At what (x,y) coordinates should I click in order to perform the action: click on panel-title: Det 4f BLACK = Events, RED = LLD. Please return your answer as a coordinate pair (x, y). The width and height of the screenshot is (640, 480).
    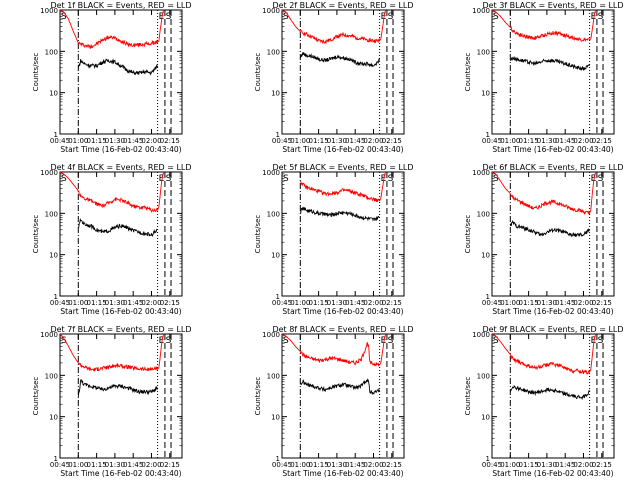
    Looking at the image, I should click on (120, 167).